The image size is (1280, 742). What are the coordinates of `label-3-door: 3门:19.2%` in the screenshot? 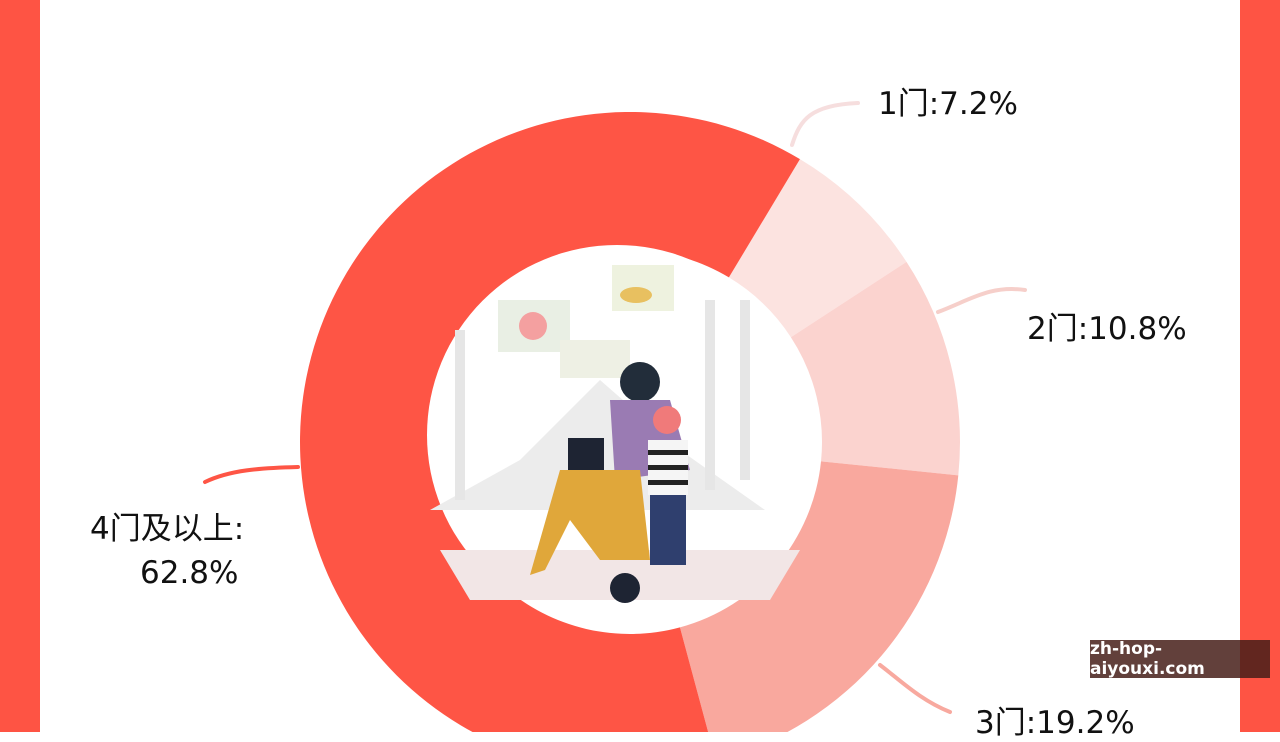 It's located at (1055, 723).